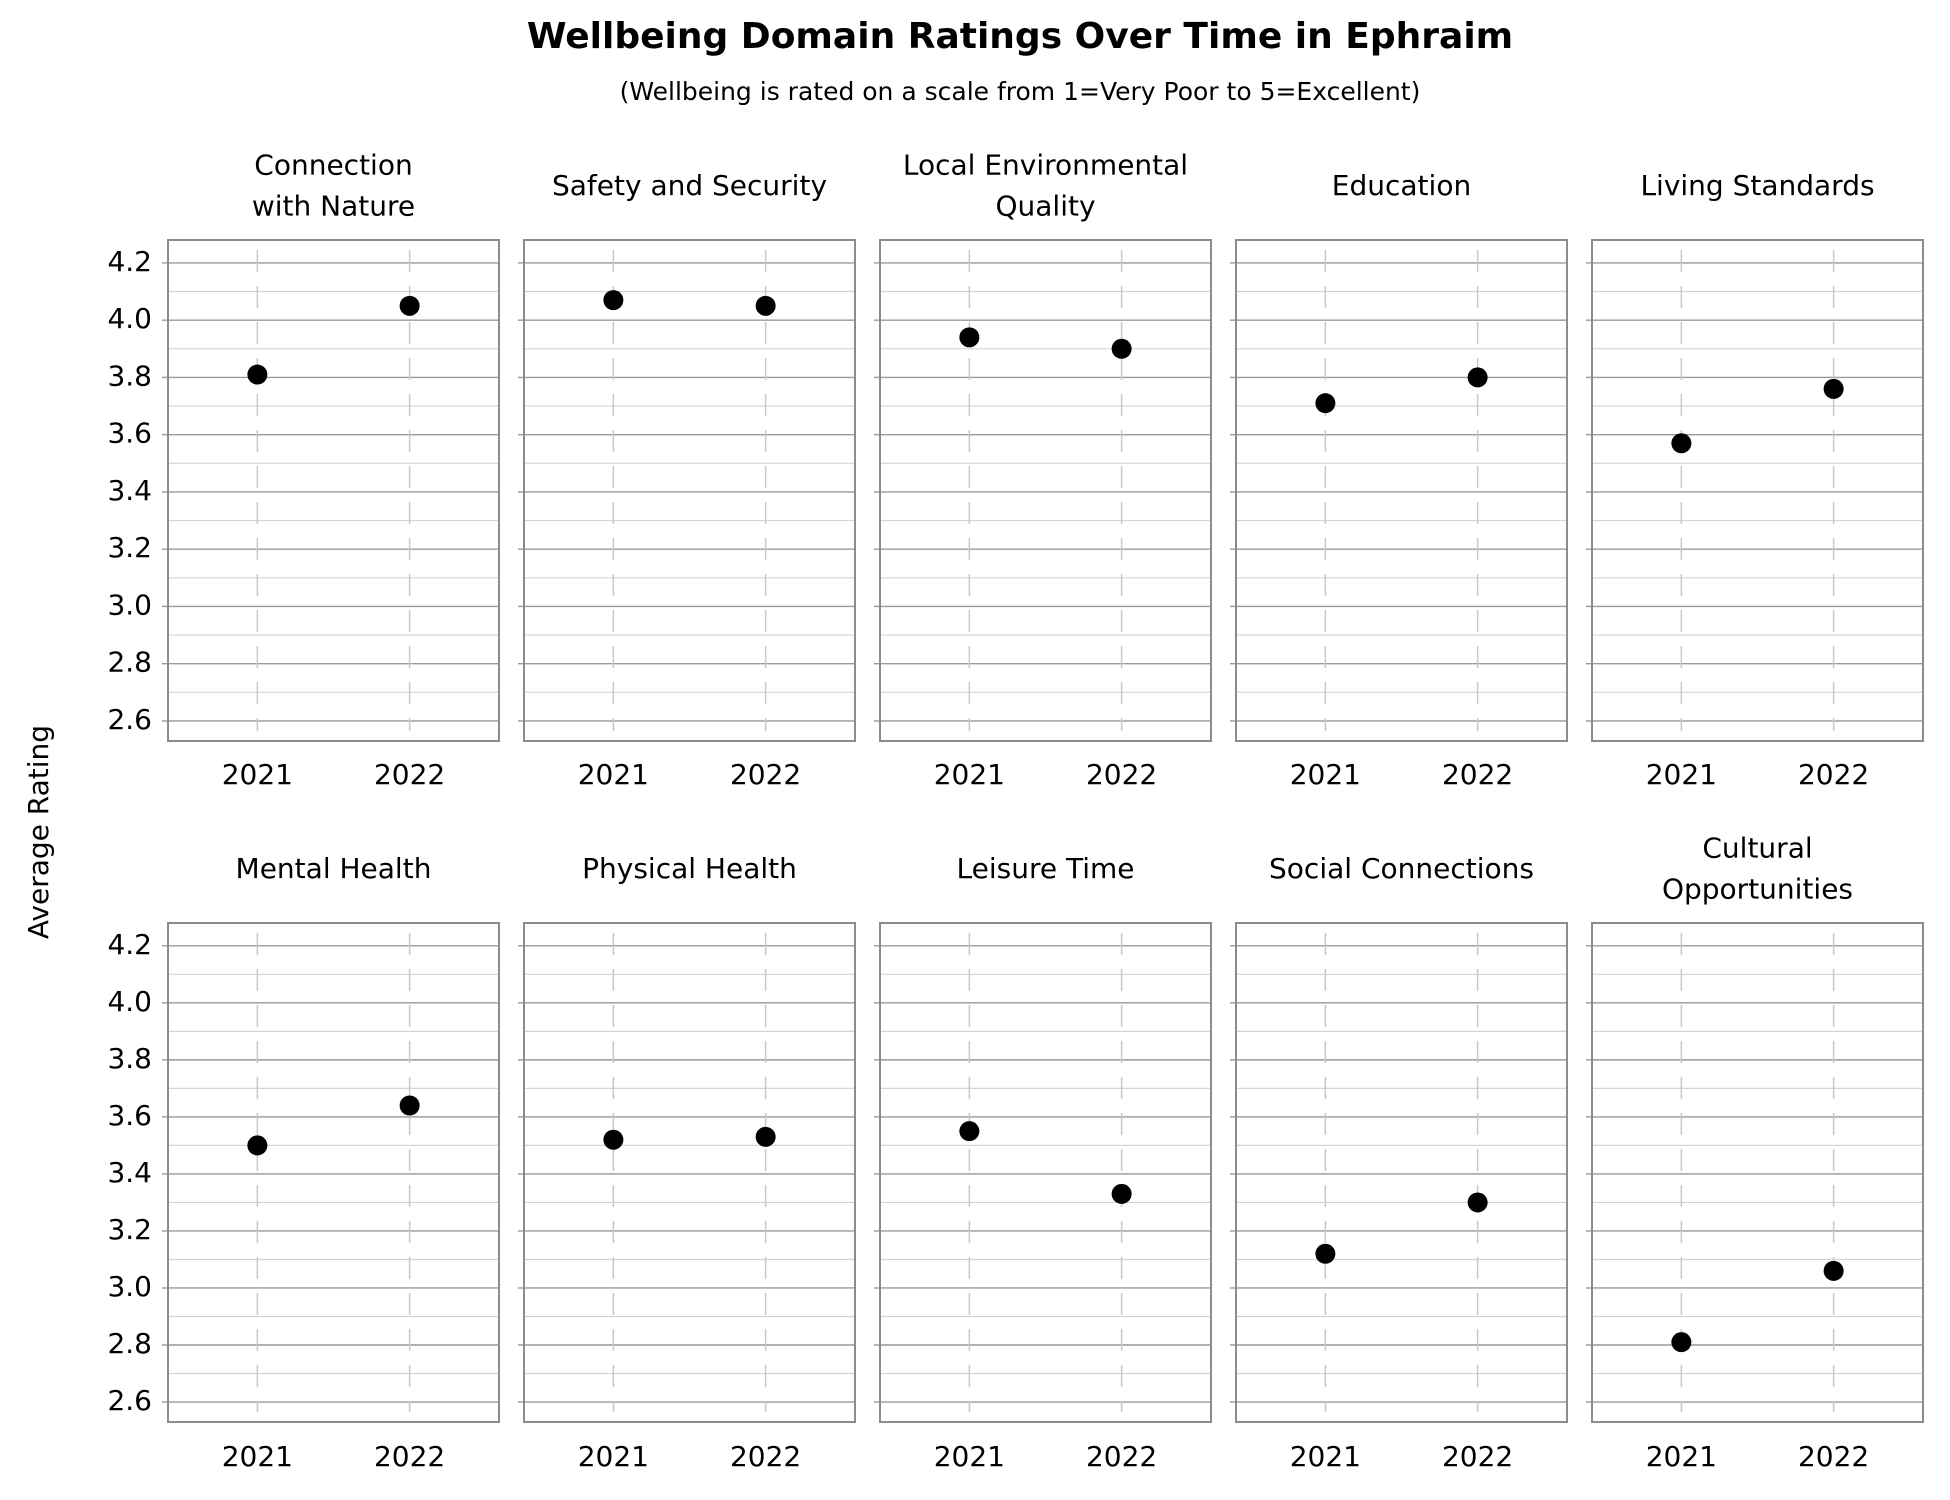 Image resolution: width=1950 pixels, height=1500 pixels. What do you see at coordinates (1045, 165) in the screenshot?
I see `panel-title: Local Environmental` at bounding box center [1045, 165].